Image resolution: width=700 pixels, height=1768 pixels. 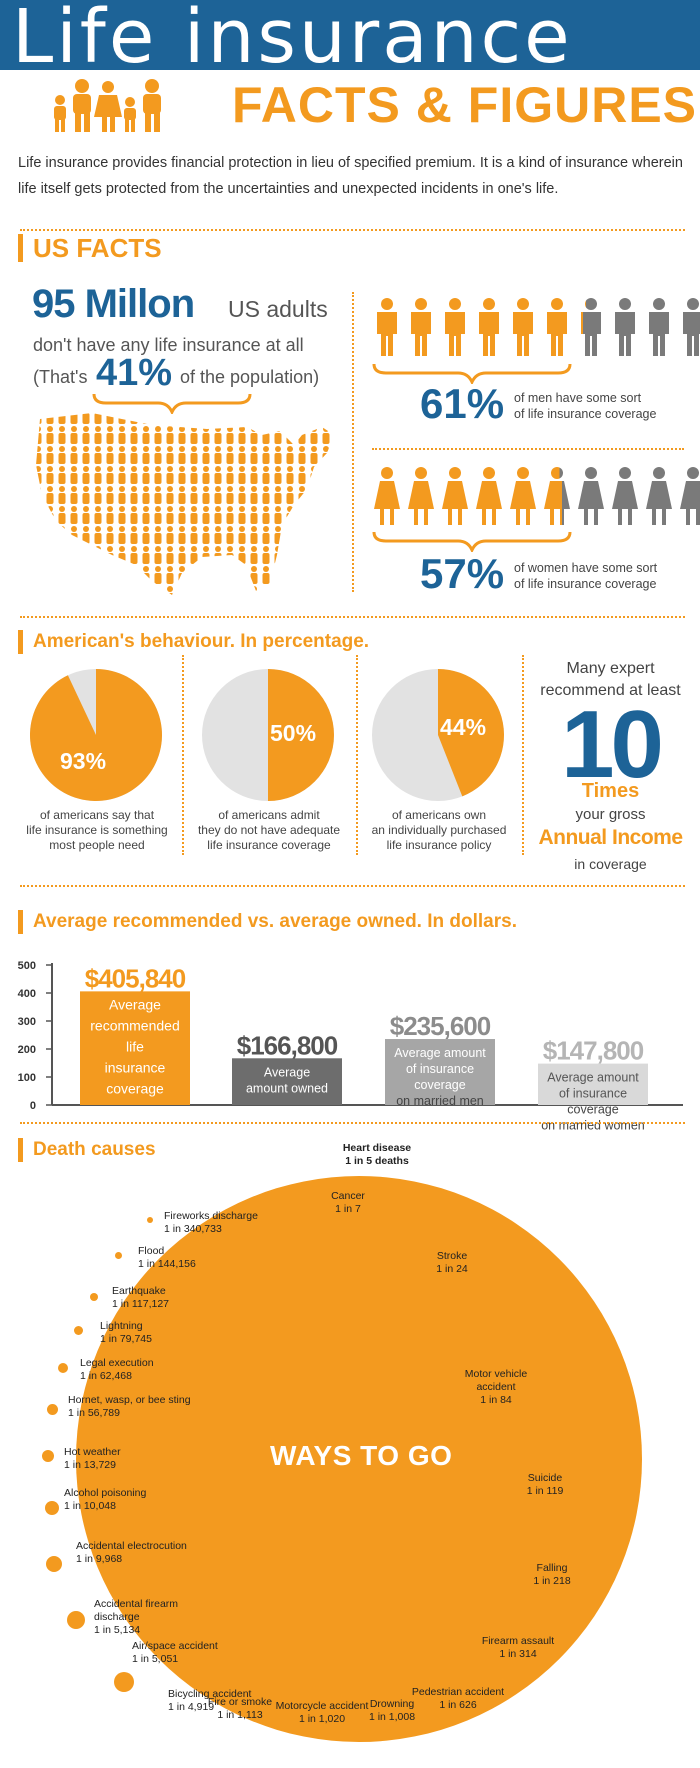 I want to click on cause-odds: 1 in 79,745, so click(x=126, y=1339).